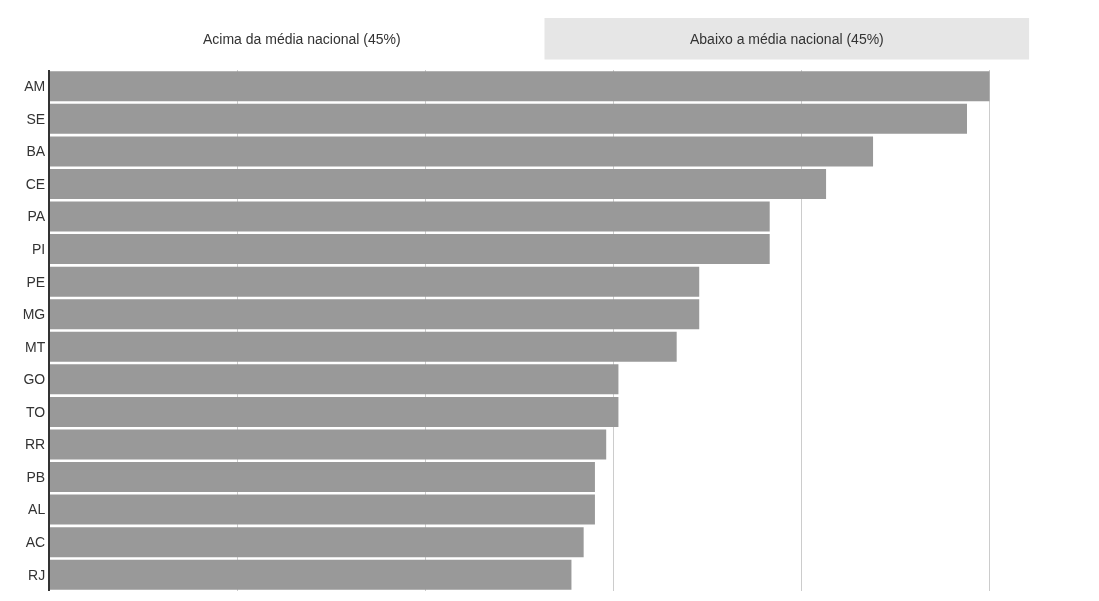 This screenshot has height=601, width=1099. I want to click on y-tick-label: MT, so click(35, 346).